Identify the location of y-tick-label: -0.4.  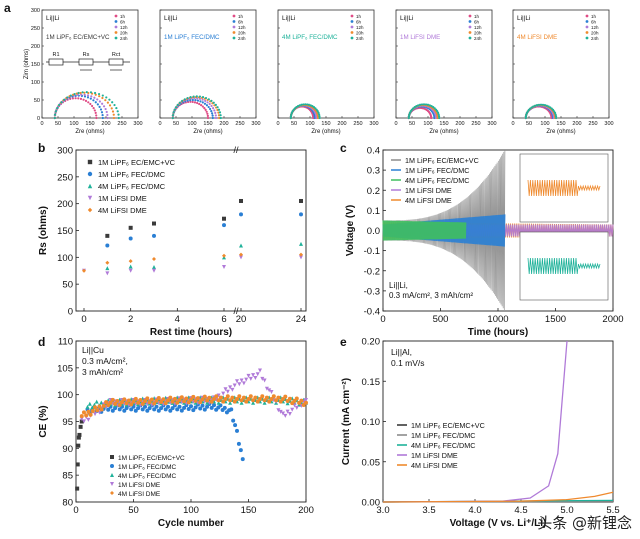
(372, 312).